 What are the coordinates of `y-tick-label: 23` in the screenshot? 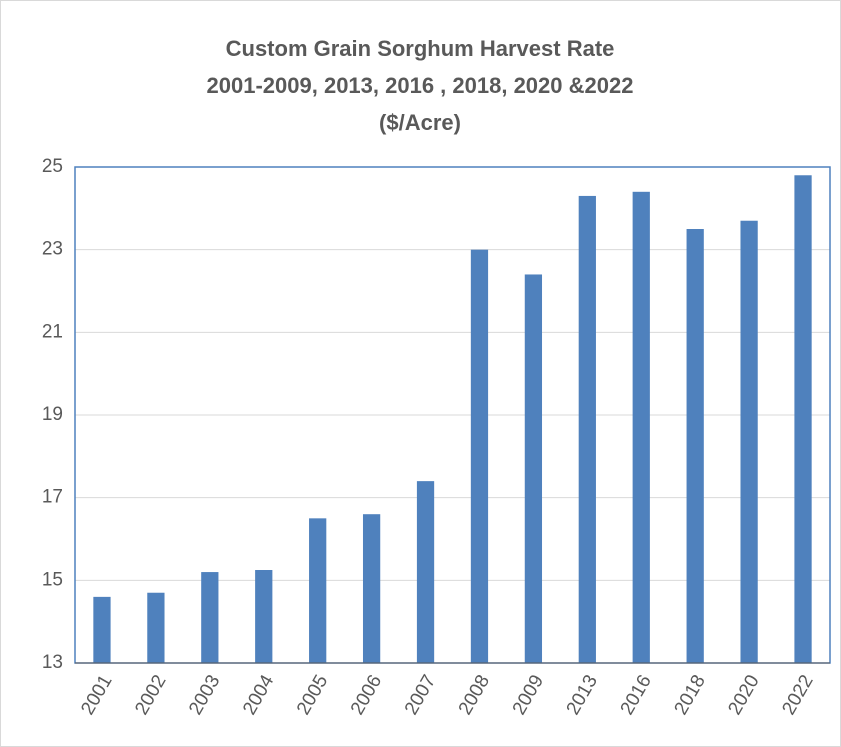 It's located at (52, 249).